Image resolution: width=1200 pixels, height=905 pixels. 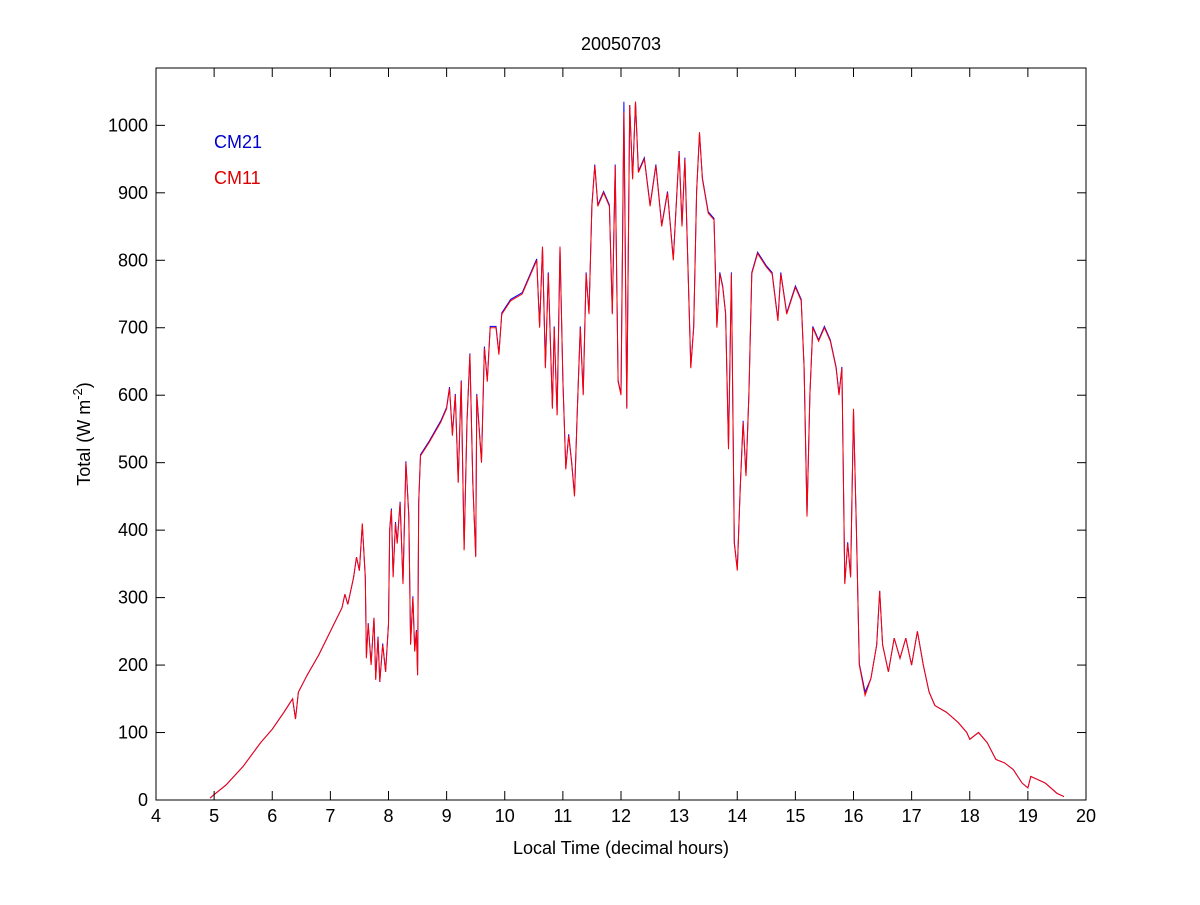 I want to click on y-tick-label: 900, so click(x=133, y=193).